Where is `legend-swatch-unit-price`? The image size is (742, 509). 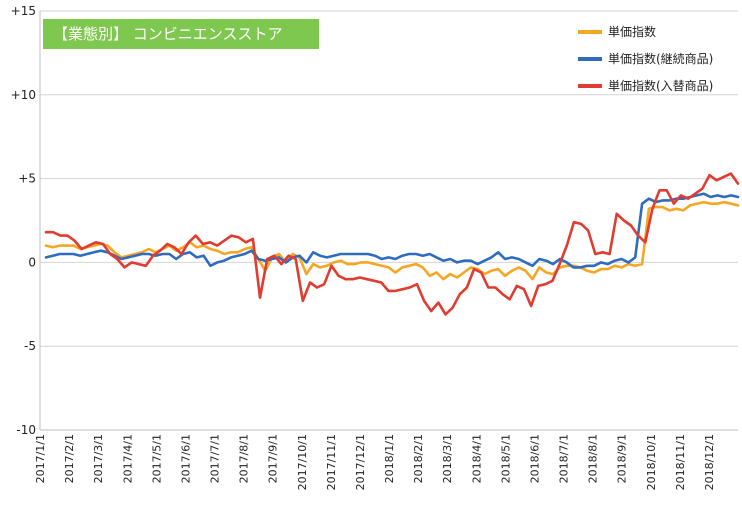
legend-swatch-unit-price is located at coordinates (590, 31).